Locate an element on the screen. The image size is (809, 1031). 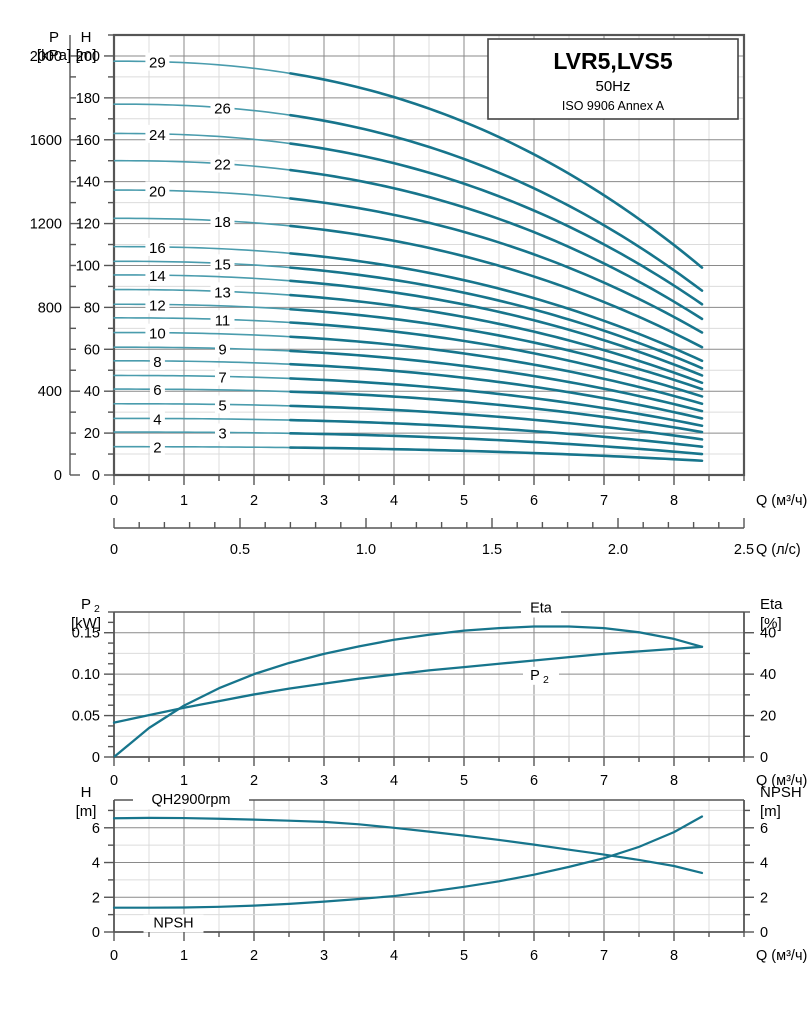
npsh-r-tick-label: 6 is located at coordinates (764, 829).